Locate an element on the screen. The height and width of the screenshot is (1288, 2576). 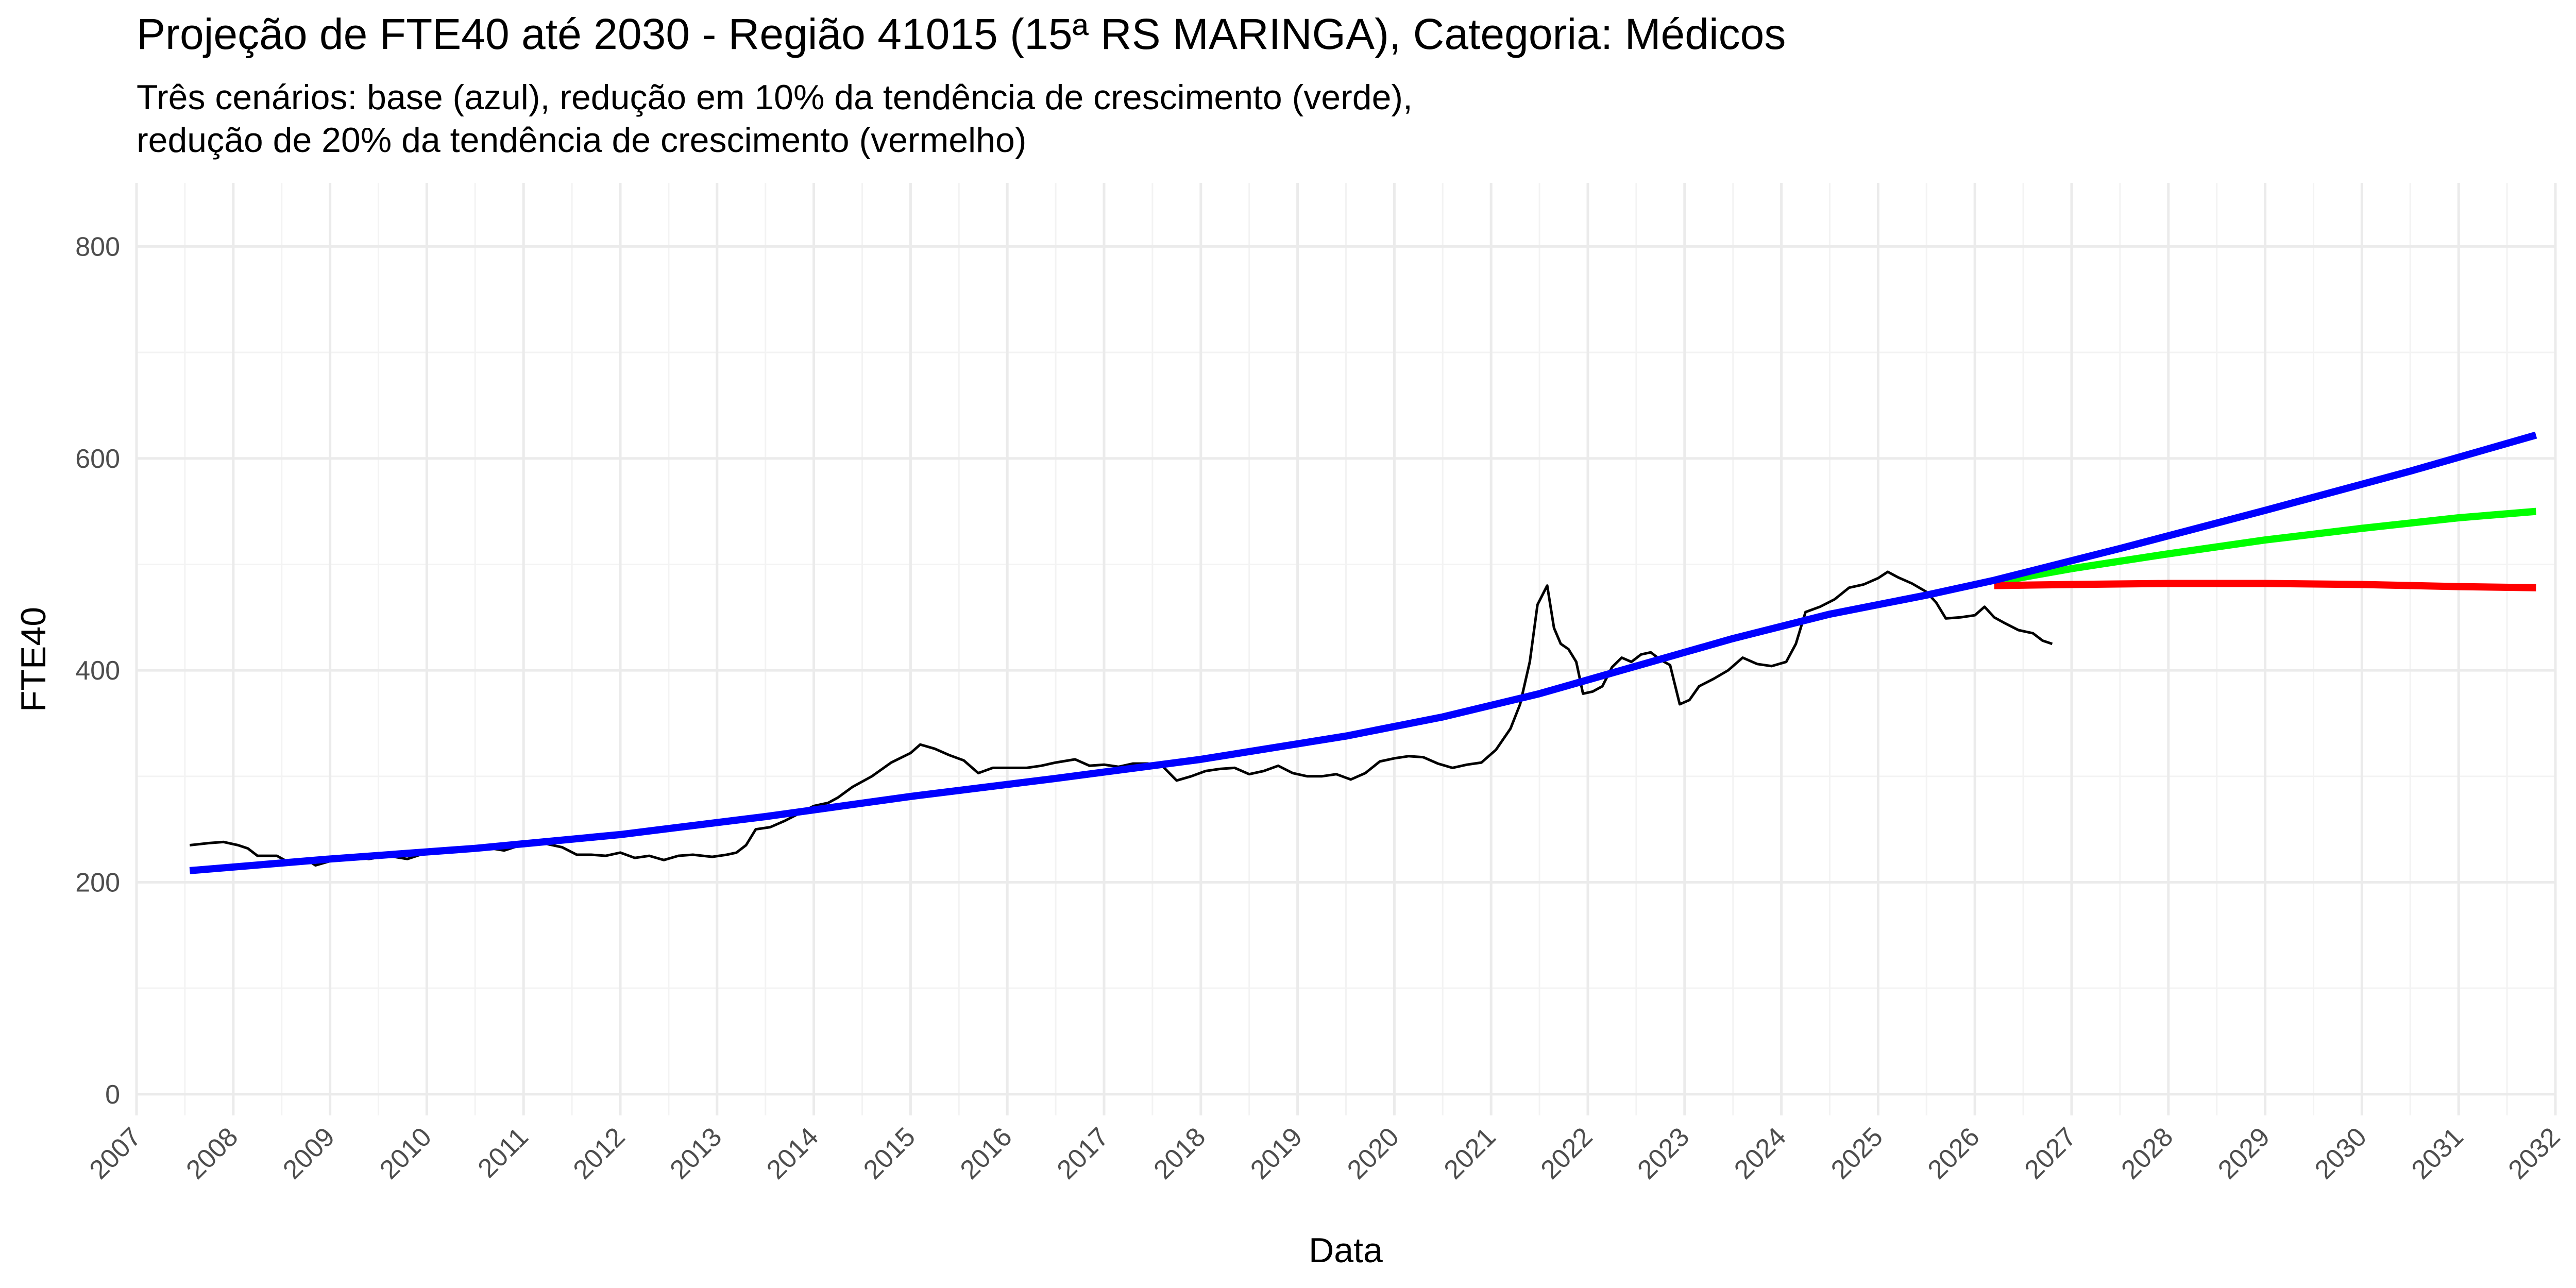
x-tick-label: 2015 is located at coordinates (889, 1153).